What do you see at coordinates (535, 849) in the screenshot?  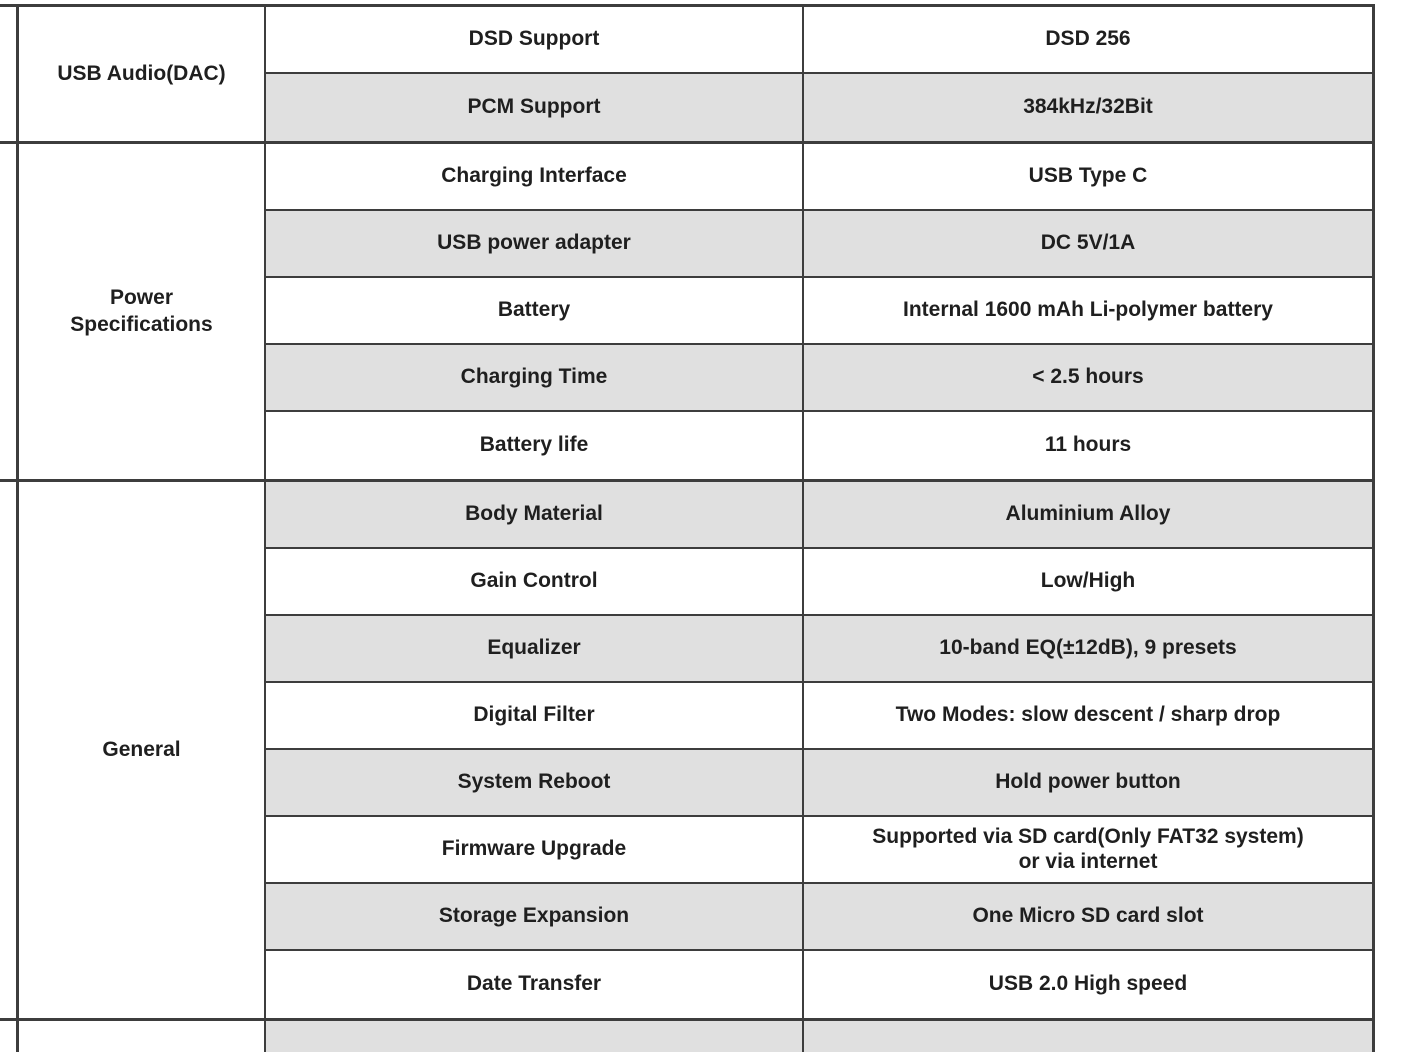 I see `spec-label: Firmware Upgrade` at bounding box center [535, 849].